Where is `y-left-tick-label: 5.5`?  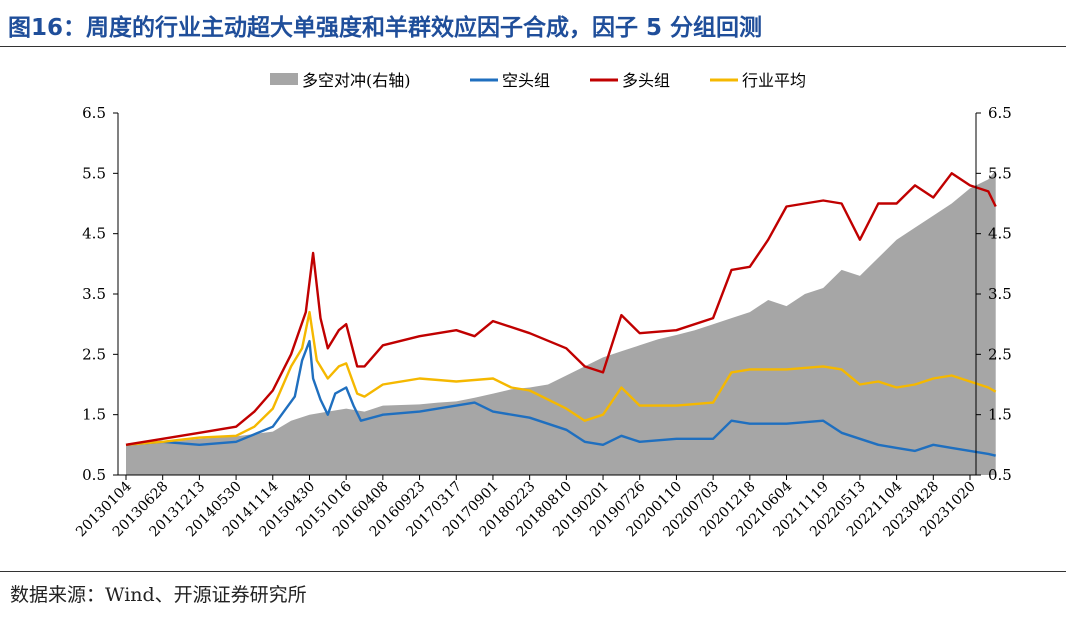 y-left-tick-label: 5.5 is located at coordinates (94, 173).